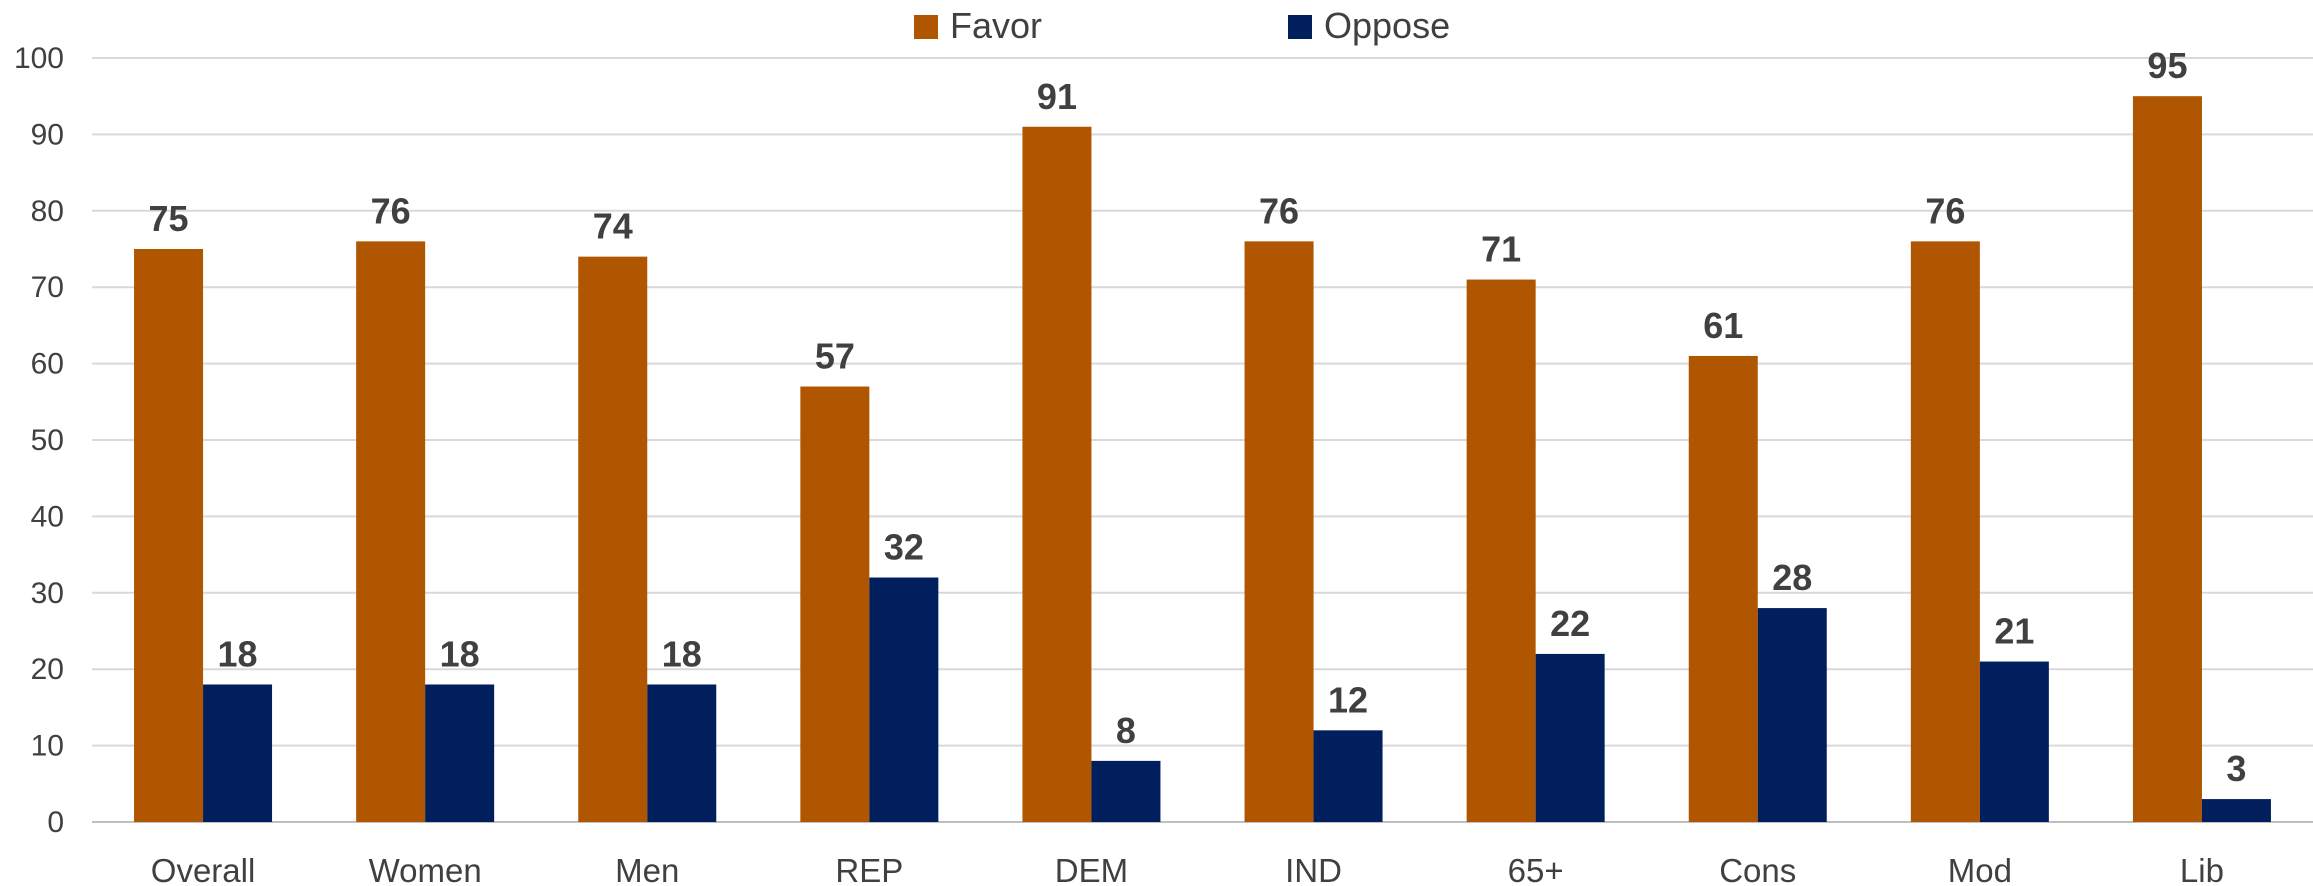 The height and width of the screenshot is (886, 2313). Describe the element at coordinates (2014, 741) in the screenshot. I see `bar-oppose-mod` at that location.